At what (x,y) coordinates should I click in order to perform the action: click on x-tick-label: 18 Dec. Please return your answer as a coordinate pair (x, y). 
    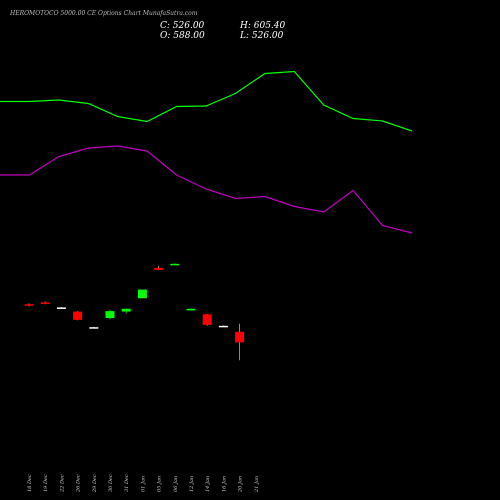
    Looking at the image, I should click on (30, 483).